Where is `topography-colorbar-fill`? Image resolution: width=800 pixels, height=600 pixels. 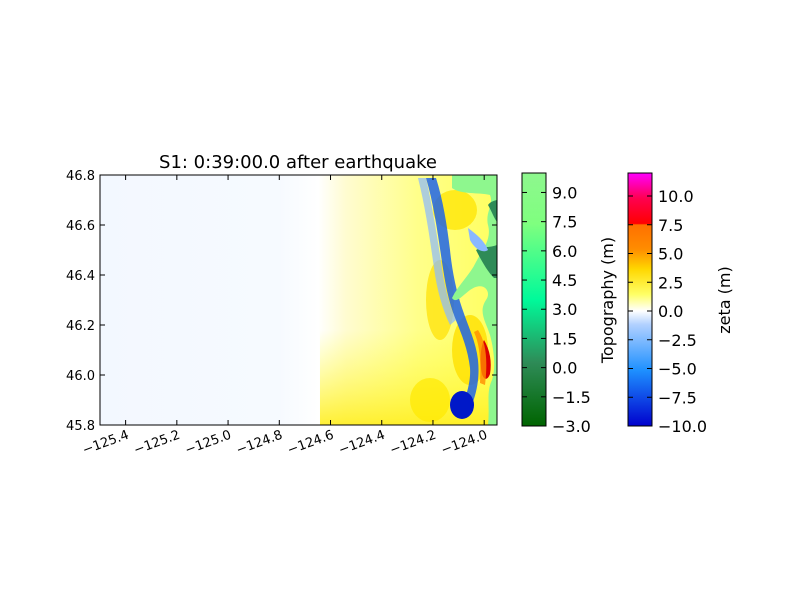 topography-colorbar-fill is located at coordinates (534, 299).